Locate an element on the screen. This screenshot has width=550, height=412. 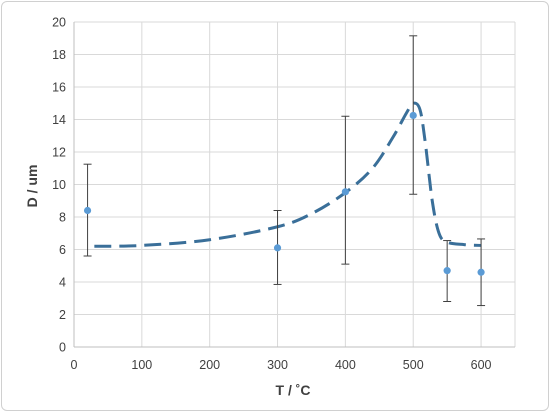
y-tick-label: 18 is located at coordinates (59, 55).